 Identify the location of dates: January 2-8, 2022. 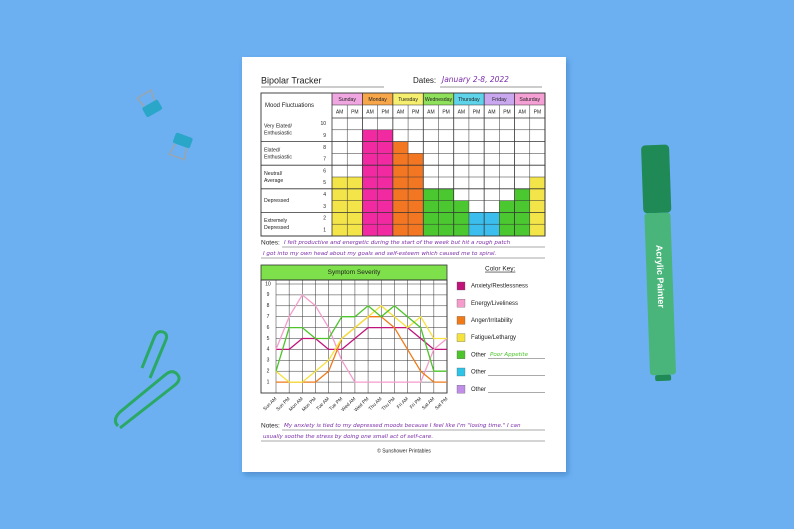
(474, 79).